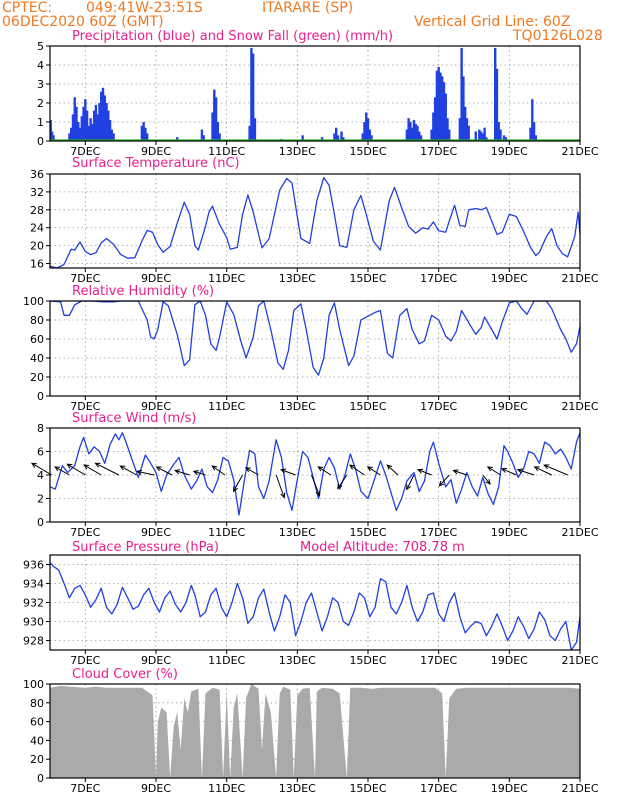  What do you see at coordinates (40, 475) in the screenshot?
I see `y-tick-label: 4` at bounding box center [40, 475].